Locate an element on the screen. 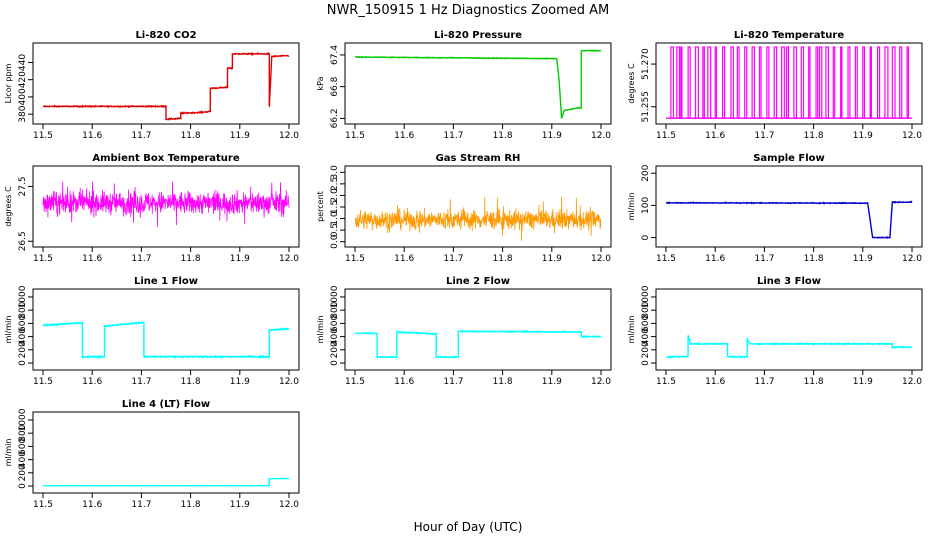 The height and width of the screenshot is (540, 936). y-axis-label: ml/min is located at coordinates (631, 330).